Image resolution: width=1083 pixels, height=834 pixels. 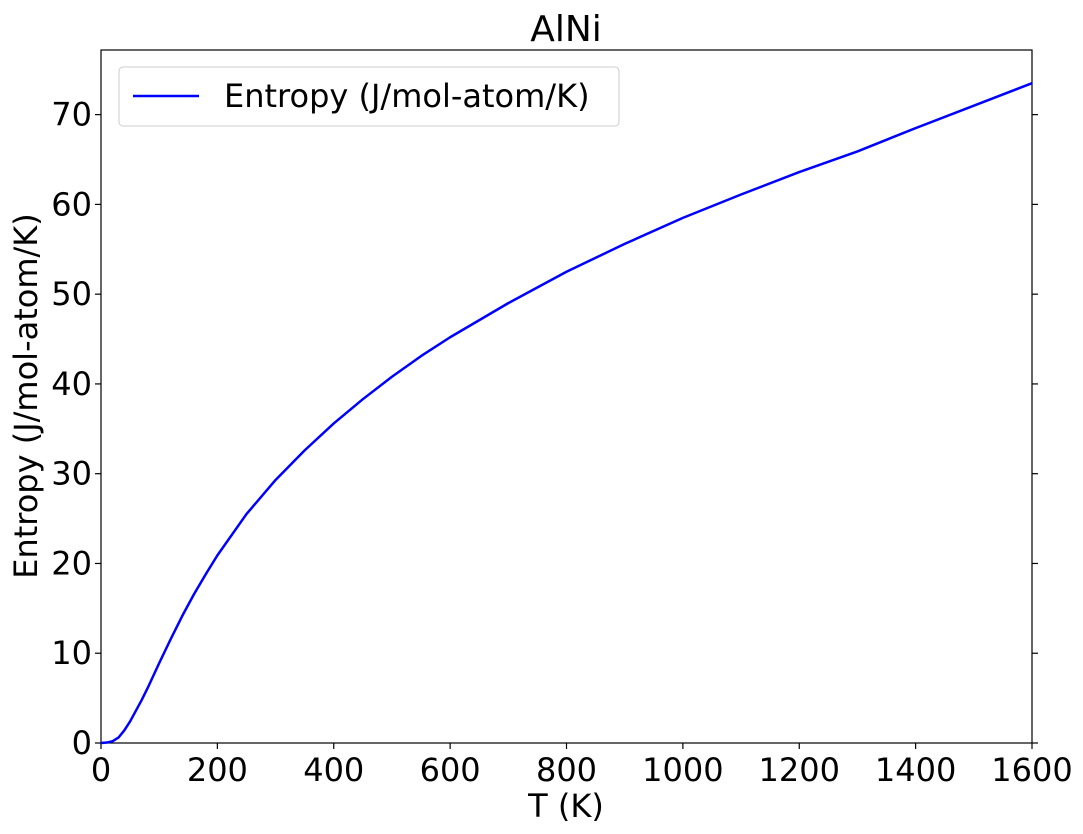 What do you see at coordinates (71, 115) in the screenshot?
I see `y-tick-label: 70` at bounding box center [71, 115].